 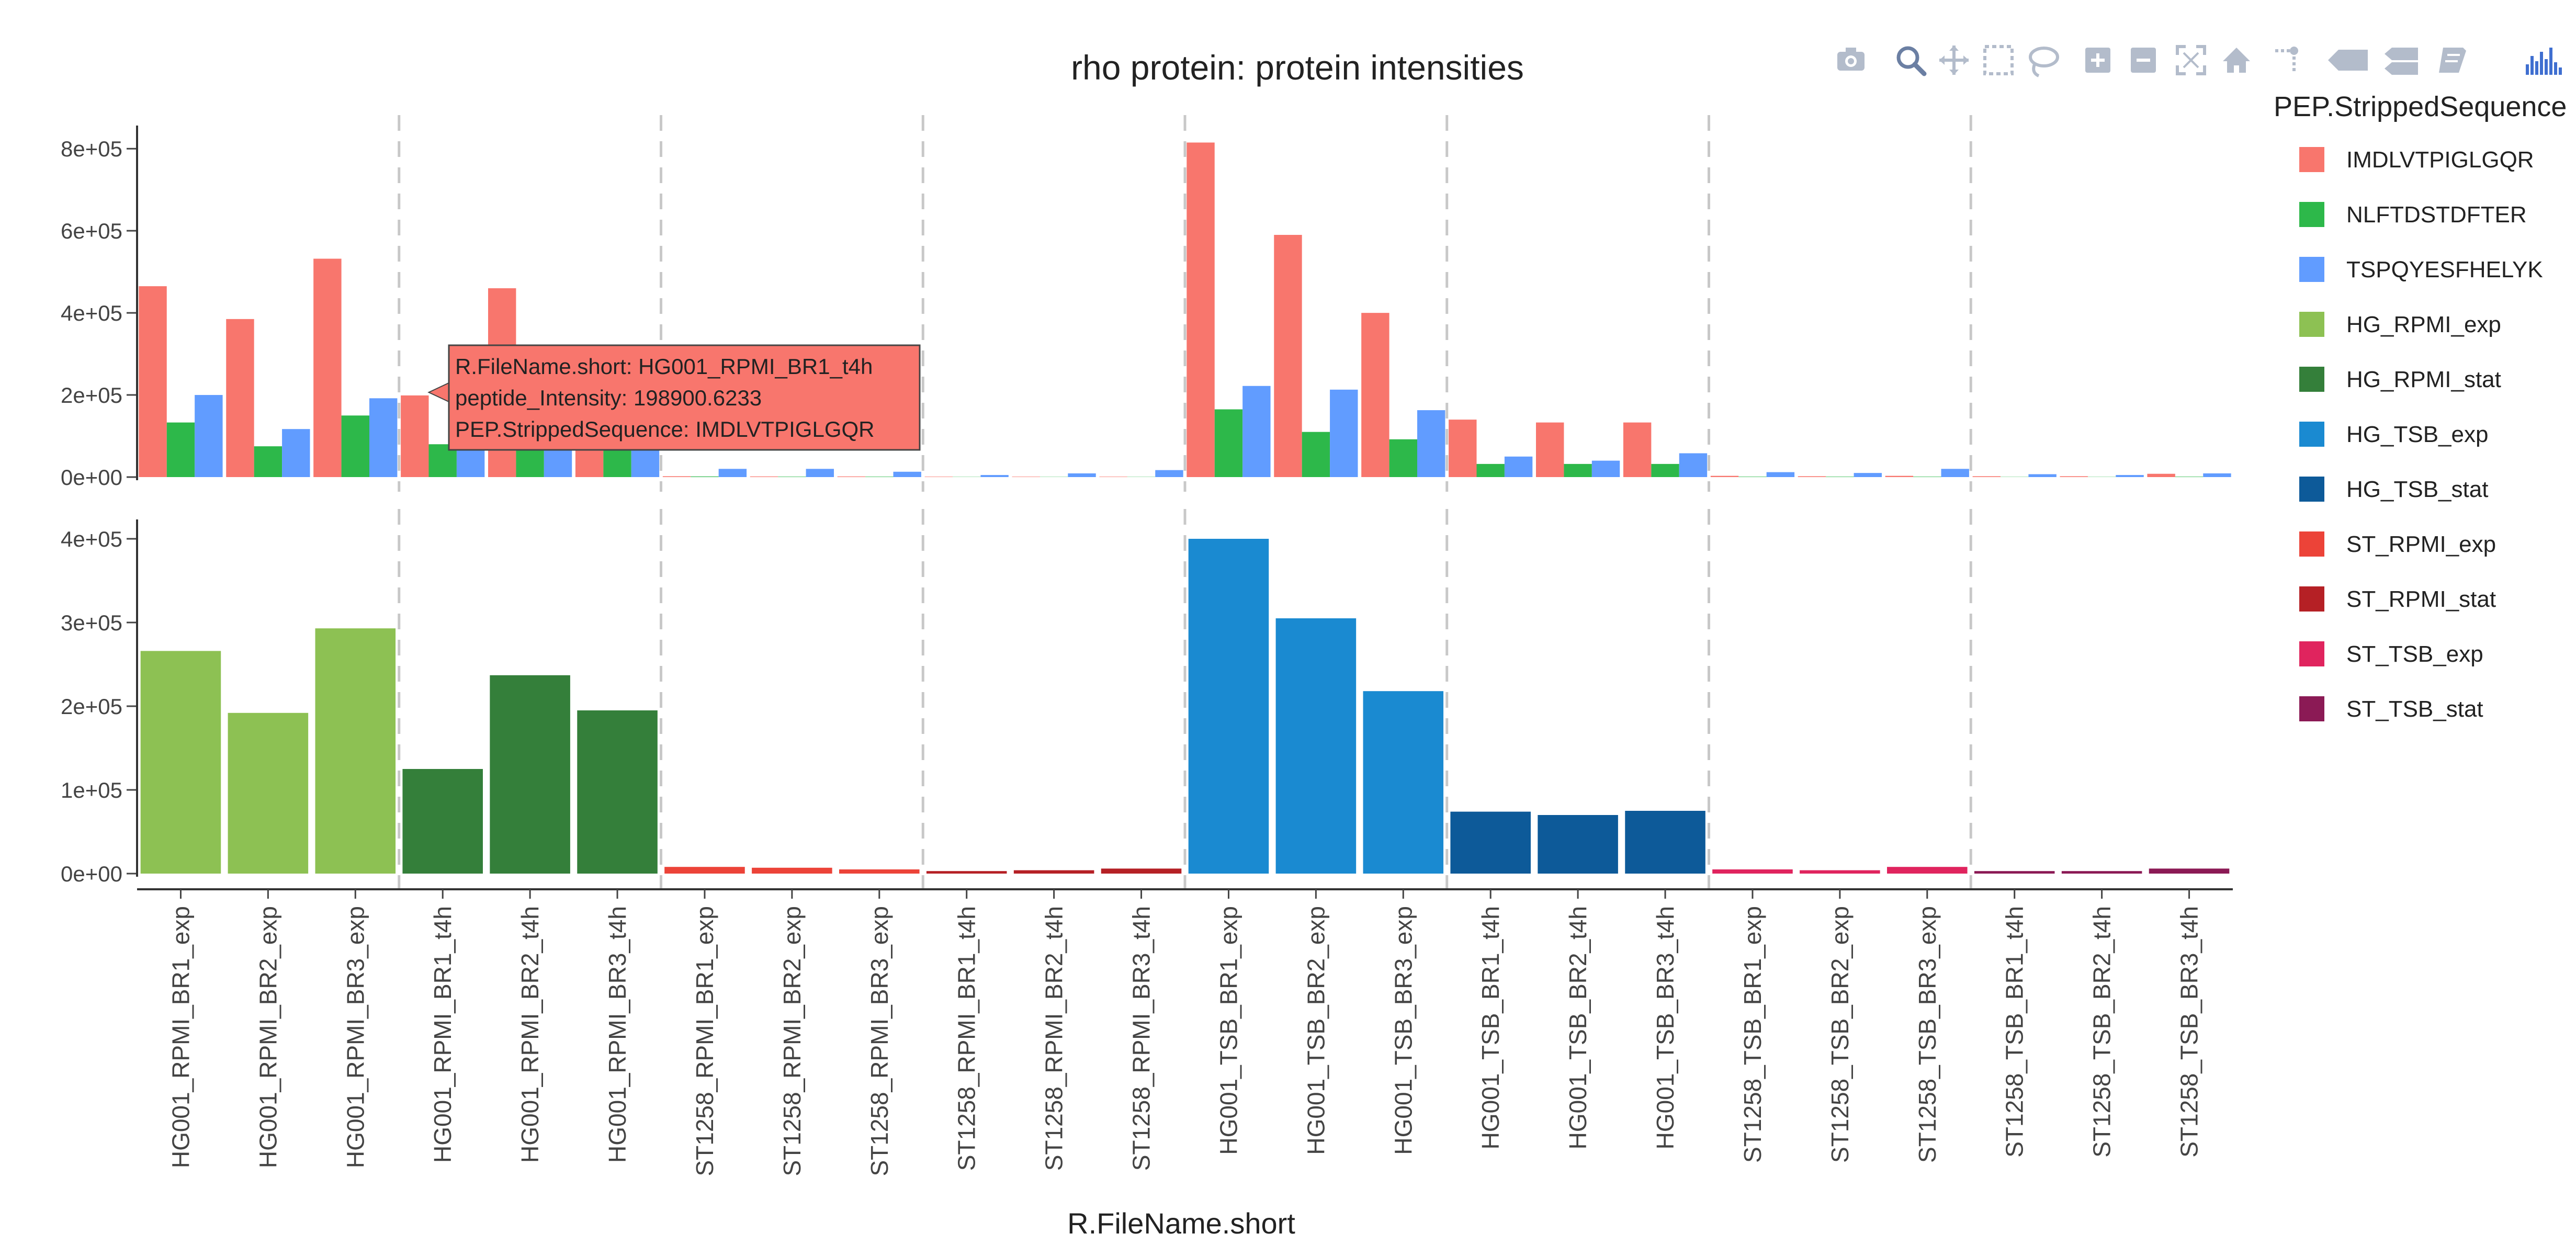 I want to click on legend-item: HG_TSB_exp, so click(x=2394, y=435).